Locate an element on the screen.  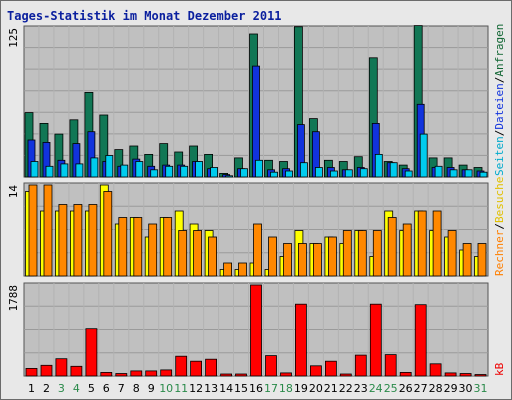
x-label-day-10: 10 is located at coordinates (166, 388).